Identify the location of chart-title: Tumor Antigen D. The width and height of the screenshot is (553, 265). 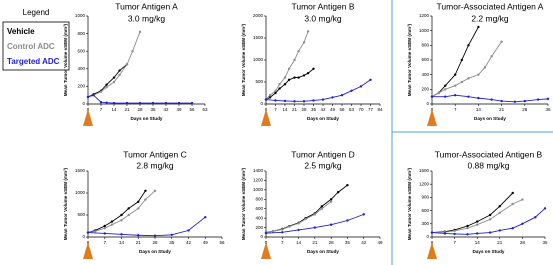
(322, 154).